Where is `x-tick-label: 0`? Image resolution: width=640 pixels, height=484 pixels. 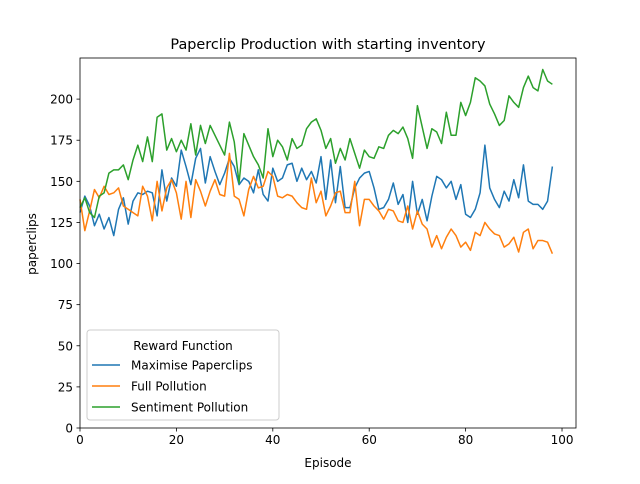
x-tick-label: 0 is located at coordinates (80, 440).